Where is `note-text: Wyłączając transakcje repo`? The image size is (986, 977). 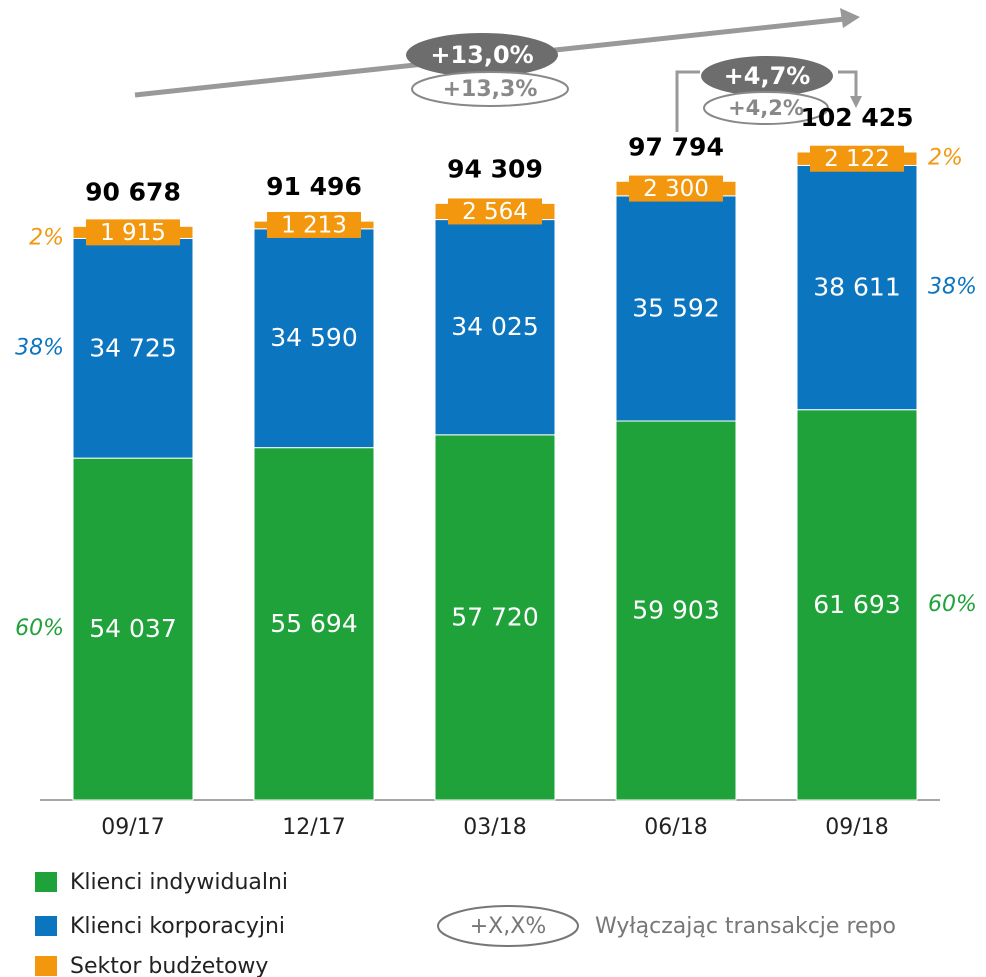
note-text: Wyłączając transakcje repo is located at coordinates (745, 926).